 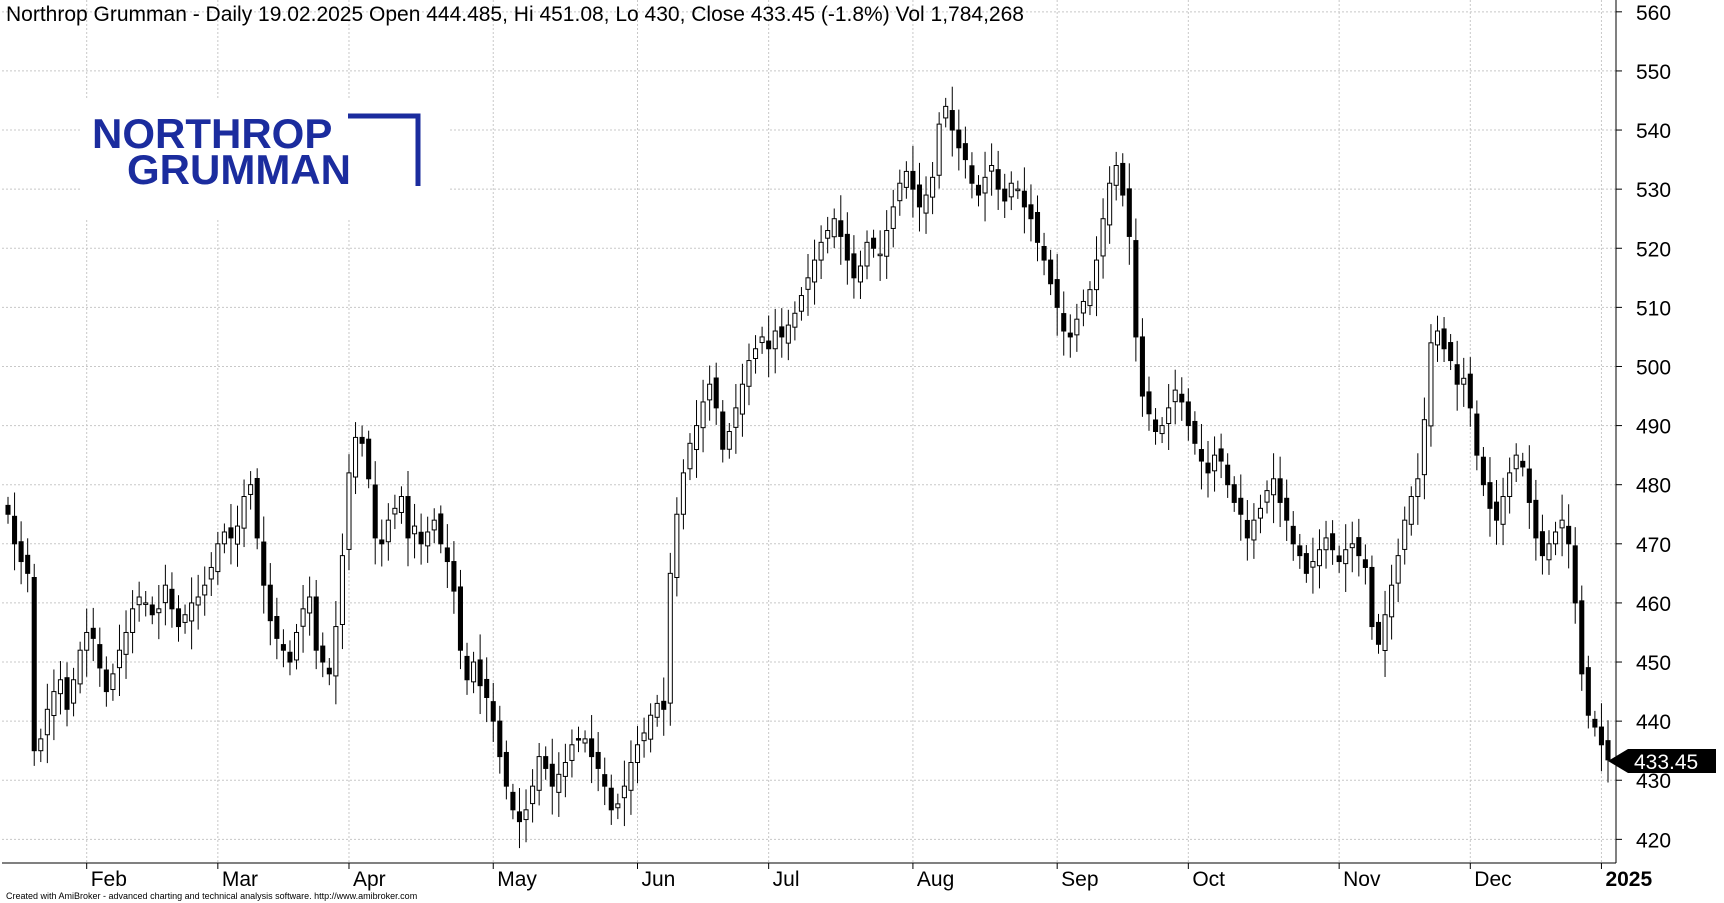 I want to click on y-tick-label: 500, so click(x=1653, y=367).